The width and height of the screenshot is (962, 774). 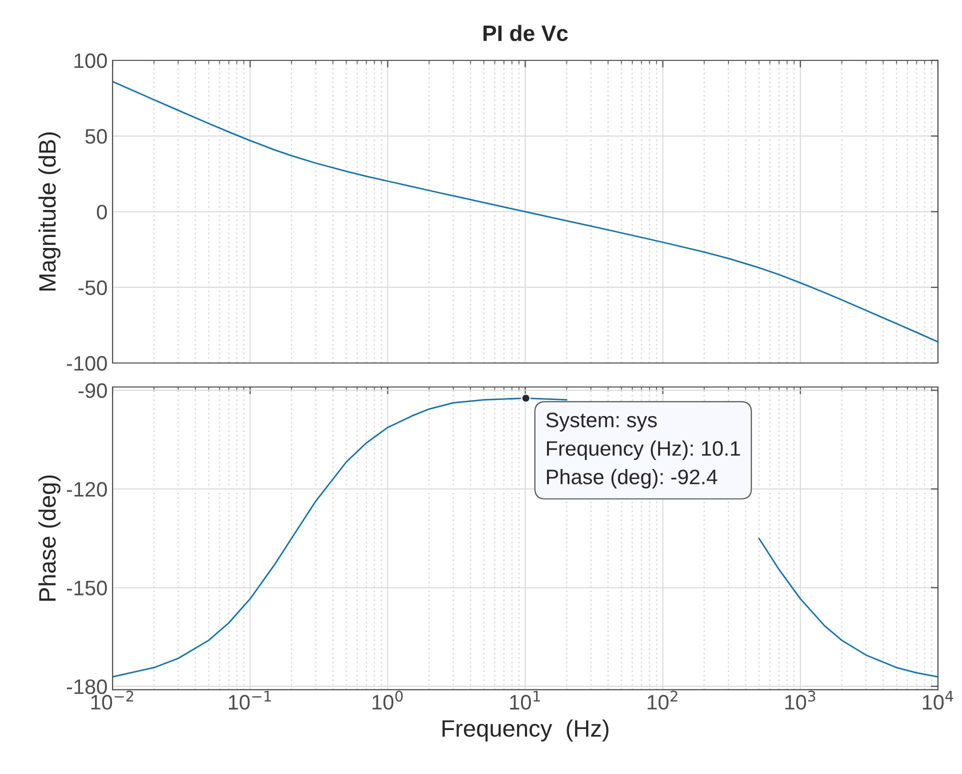 What do you see at coordinates (387, 700) in the screenshot?
I see `x-tick-label: 10$^{0}$` at bounding box center [387, 700].